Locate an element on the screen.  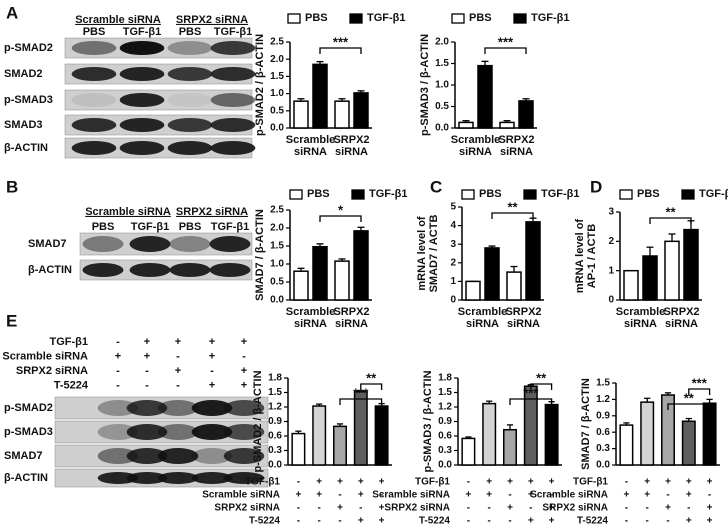
blot-row-label: p-SMAD3 is located at coordinates (28, 432).